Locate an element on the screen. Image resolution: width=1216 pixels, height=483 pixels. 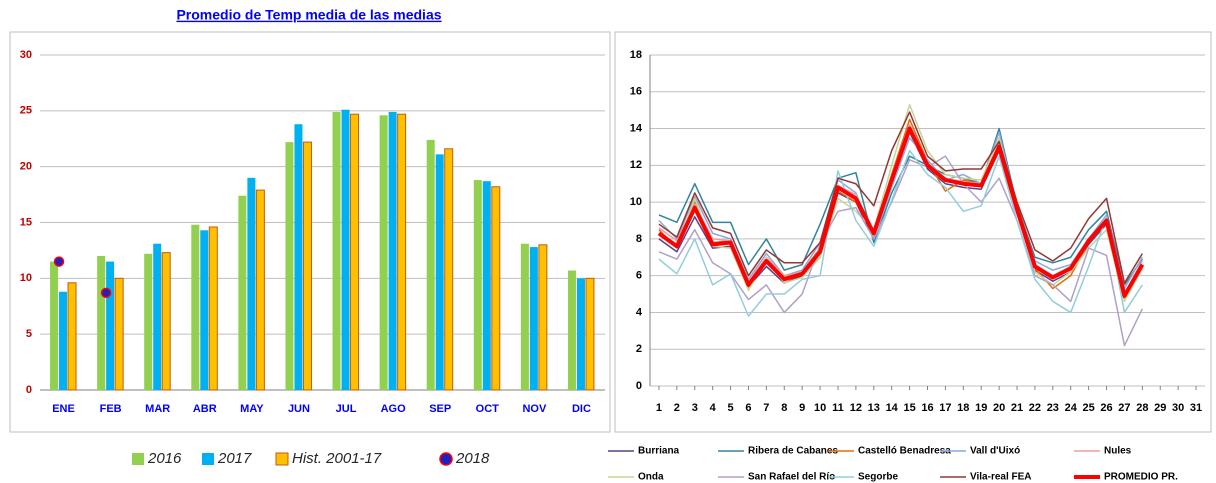
legend-label: Onda is located at coordinates (651, 477).